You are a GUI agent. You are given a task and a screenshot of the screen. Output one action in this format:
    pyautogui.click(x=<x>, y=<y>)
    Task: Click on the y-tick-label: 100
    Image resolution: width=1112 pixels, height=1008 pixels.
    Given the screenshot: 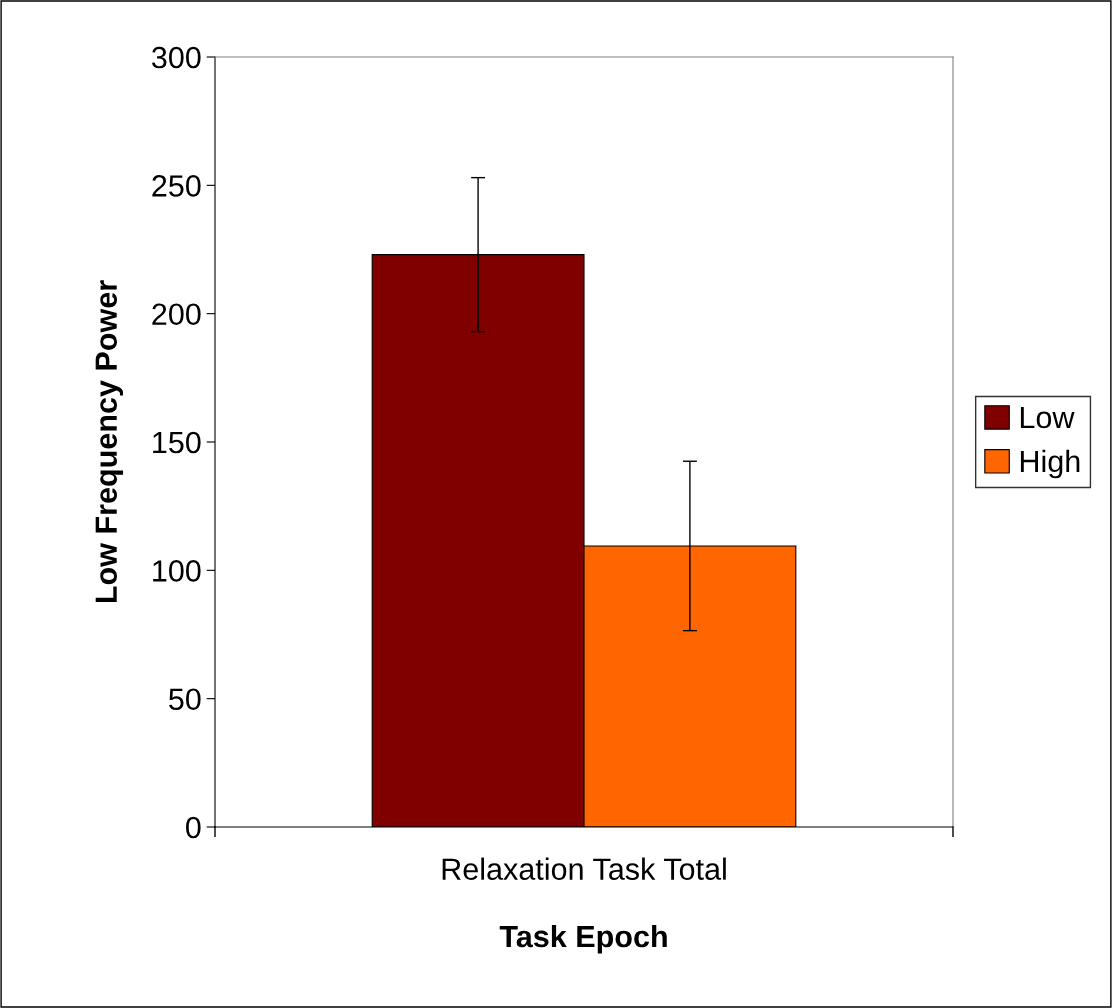 What is the action you would take?
    pyautogui.click(x=177, y=571)
    